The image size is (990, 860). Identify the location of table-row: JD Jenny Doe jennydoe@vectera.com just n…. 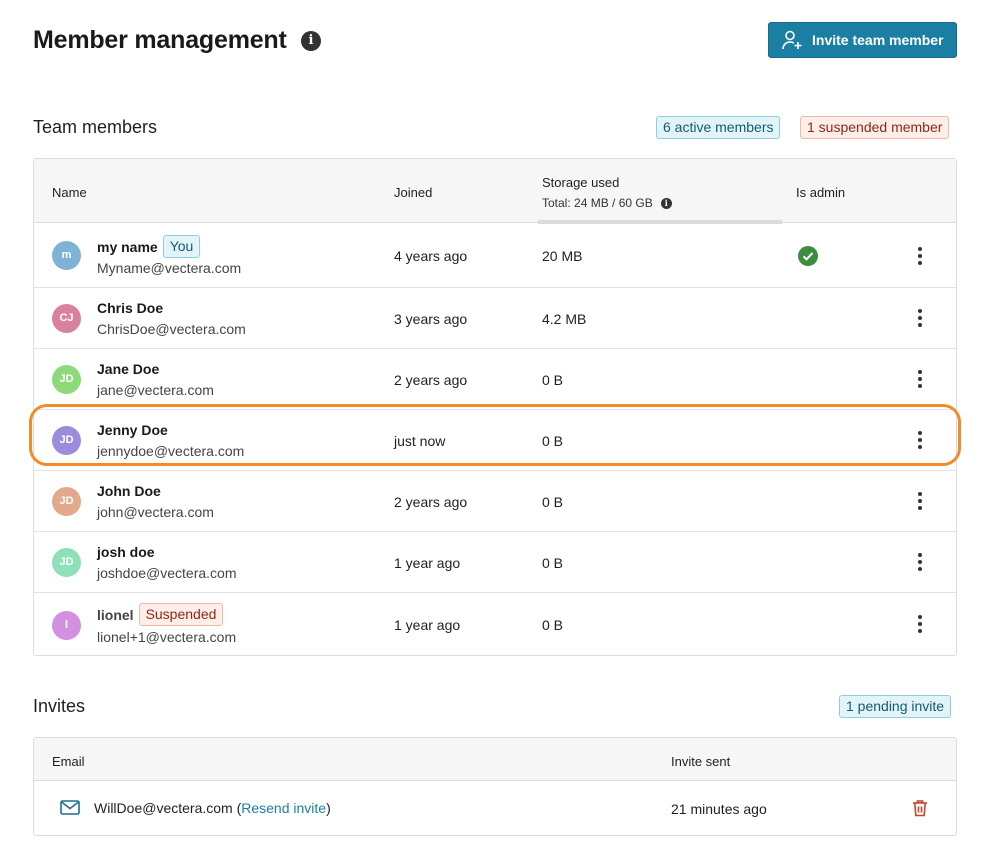
(495, 440).